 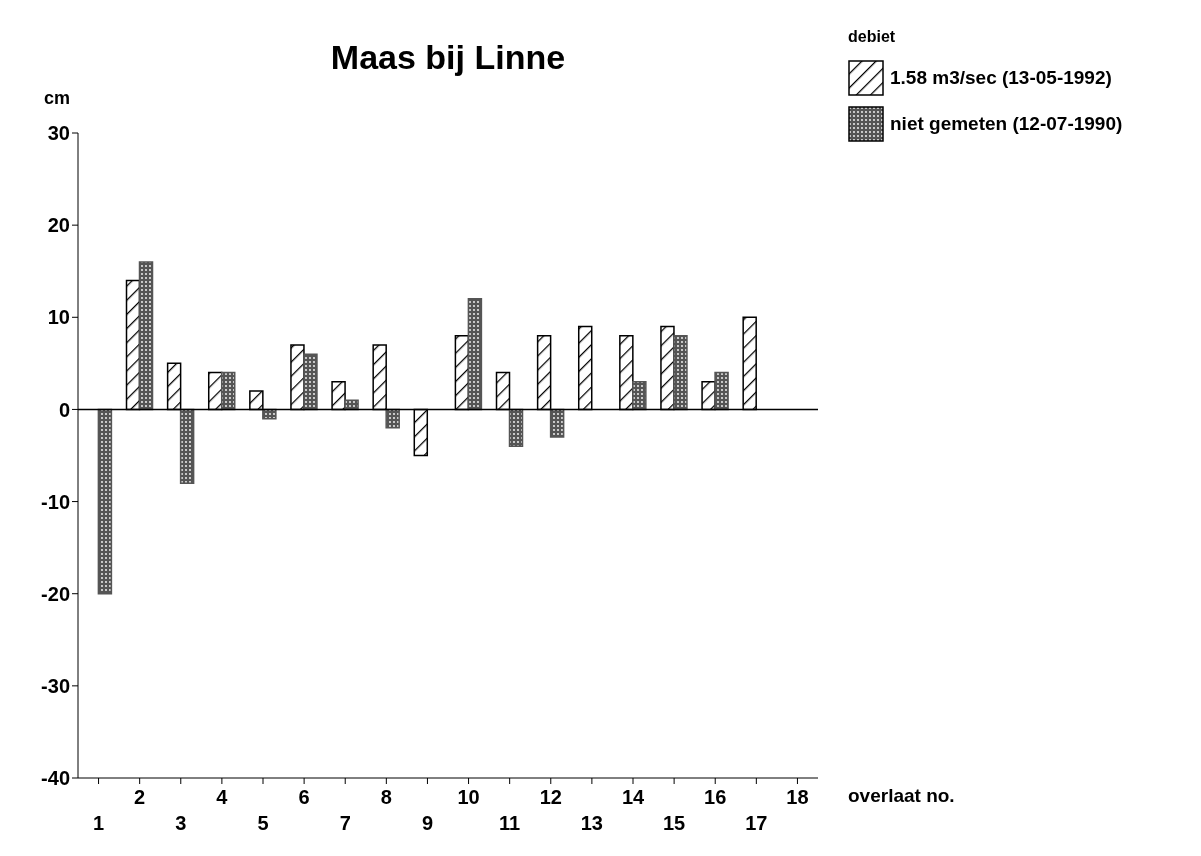 I want to click on chart-title: Maas bij Linne, so click(x=448, y=57).